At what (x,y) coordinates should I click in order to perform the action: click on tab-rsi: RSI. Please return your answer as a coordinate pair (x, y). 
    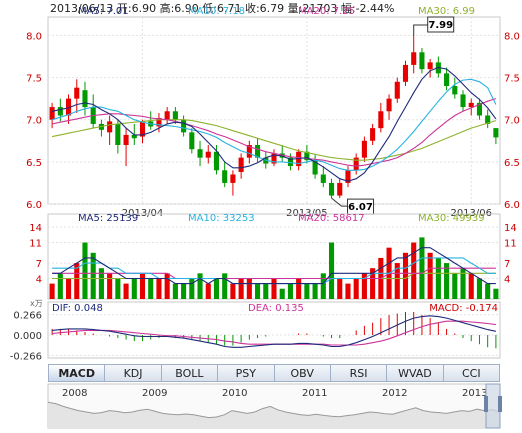
    Looking at the image, I should click on (359, 373).